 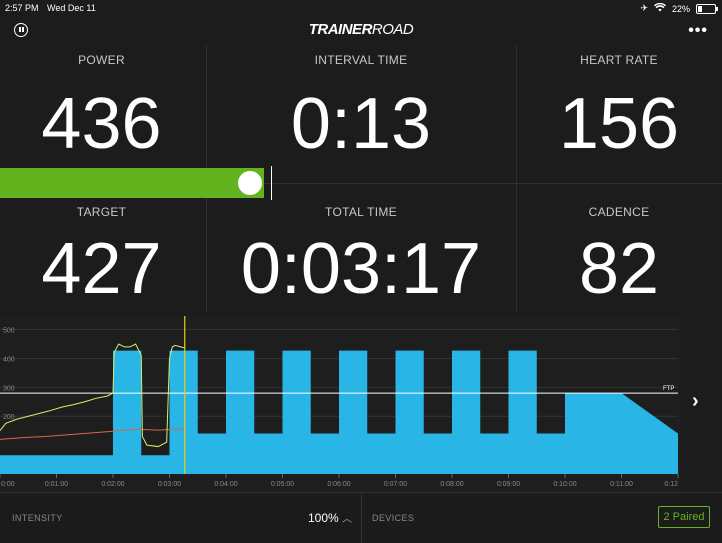 What do you see at coordinates (668, 389) in the screenshot?
I see `ftp-label: FTP` at bounding box center [668, 389].